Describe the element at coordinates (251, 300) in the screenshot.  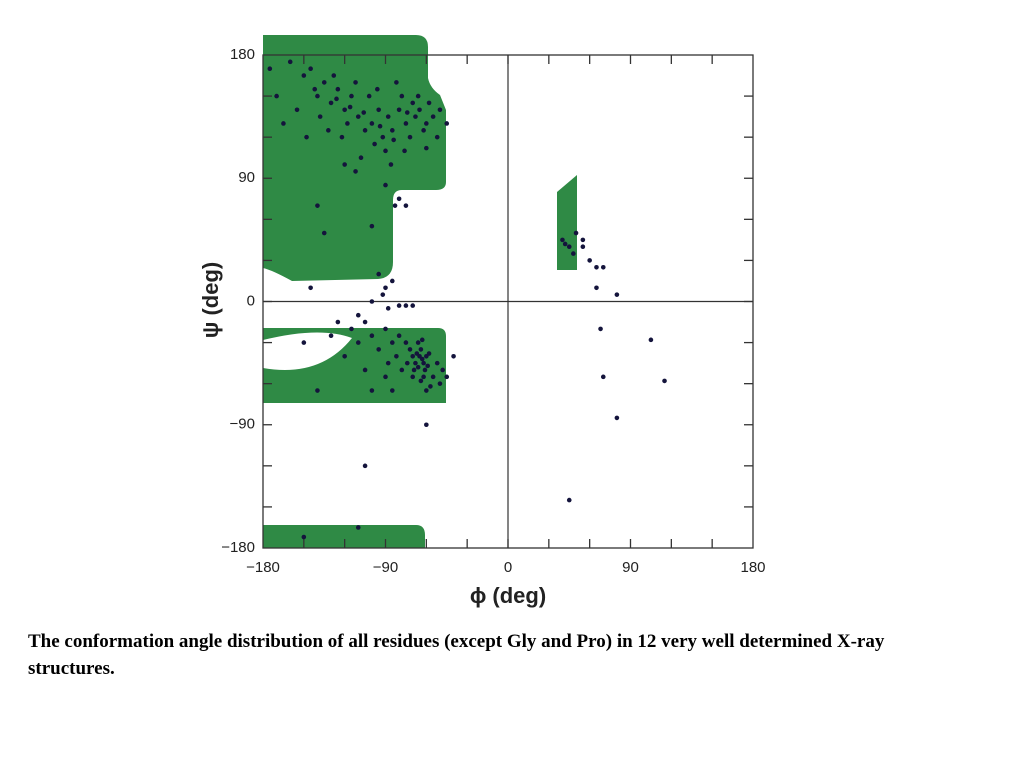
I see `y-tick-label: 0` at that location.